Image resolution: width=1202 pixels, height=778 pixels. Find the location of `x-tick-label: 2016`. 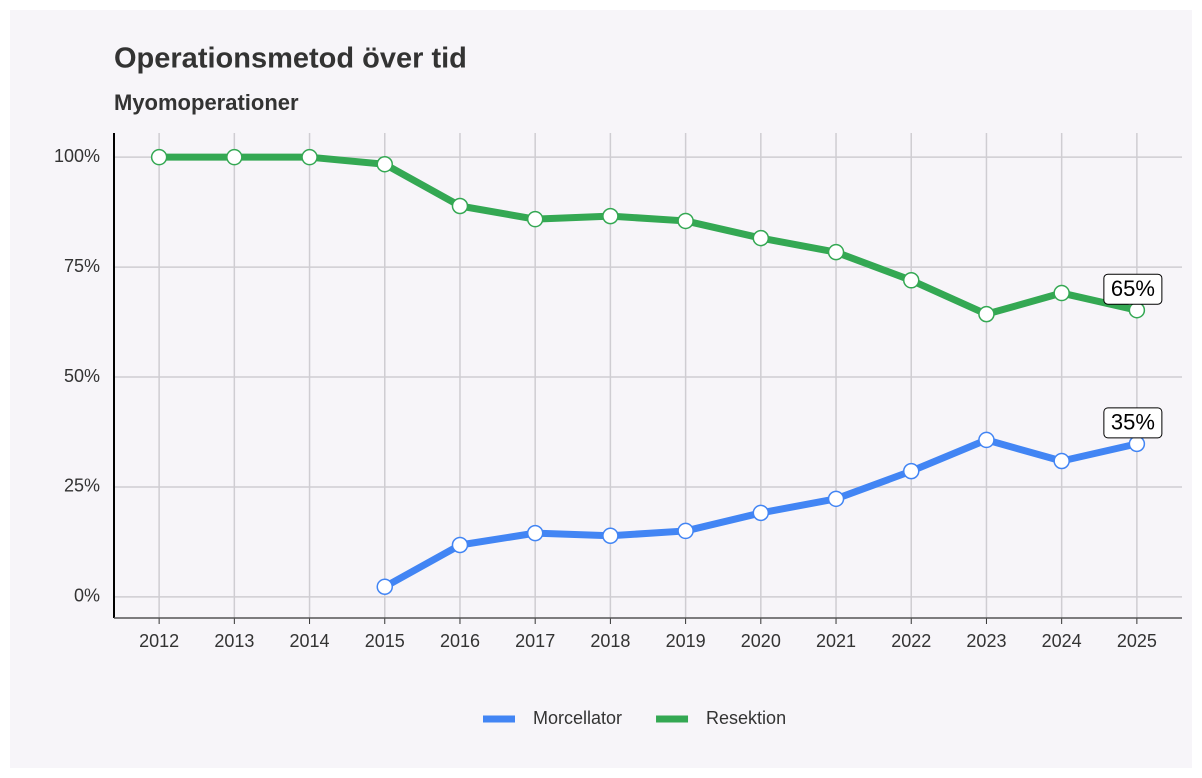

x-tick-label: 2016 is located at coordinates (460, 641).